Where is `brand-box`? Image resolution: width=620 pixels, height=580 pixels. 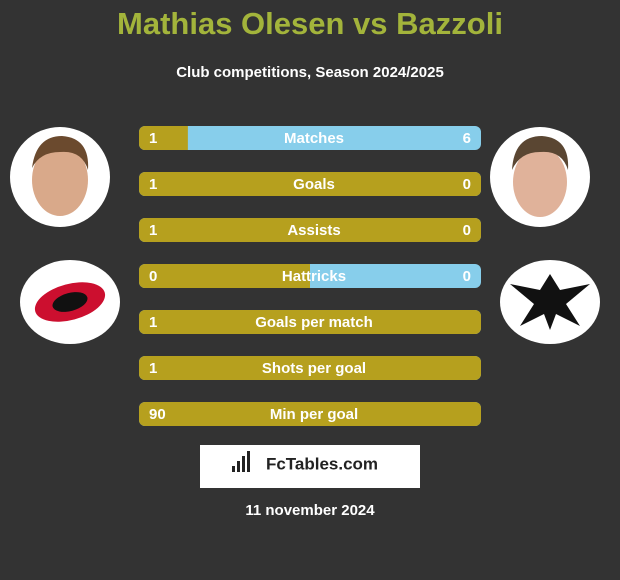 brand-box is located at coordinates (310, 466).